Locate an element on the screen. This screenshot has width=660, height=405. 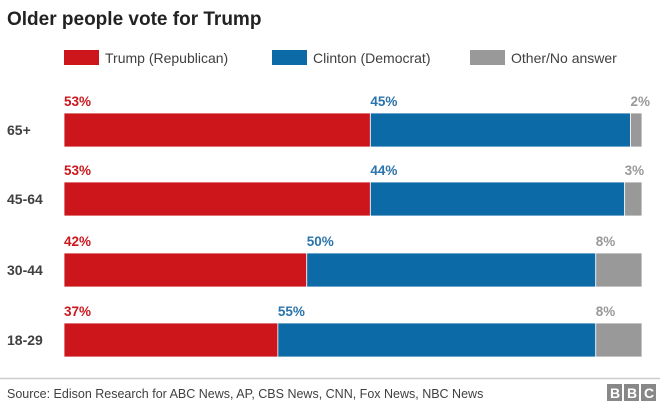
data-label: 2% is located at coordinates (640, 101).